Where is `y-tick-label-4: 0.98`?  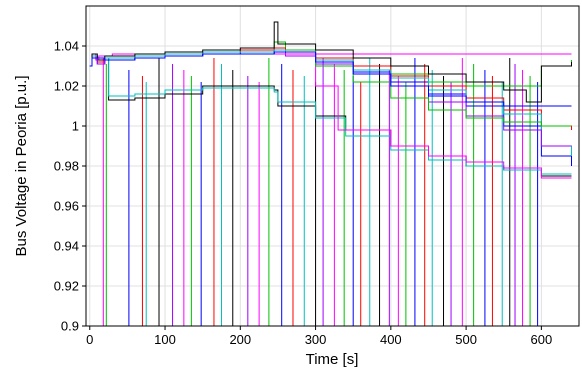 y-tick-label-4: 0.98 is located at coordinates (66, 166).